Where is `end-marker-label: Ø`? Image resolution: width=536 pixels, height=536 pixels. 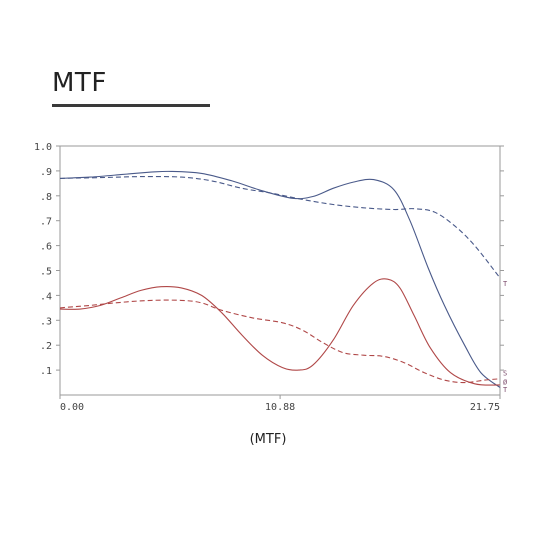 end-marker-label: Ø is located at coordinates (505, 382).